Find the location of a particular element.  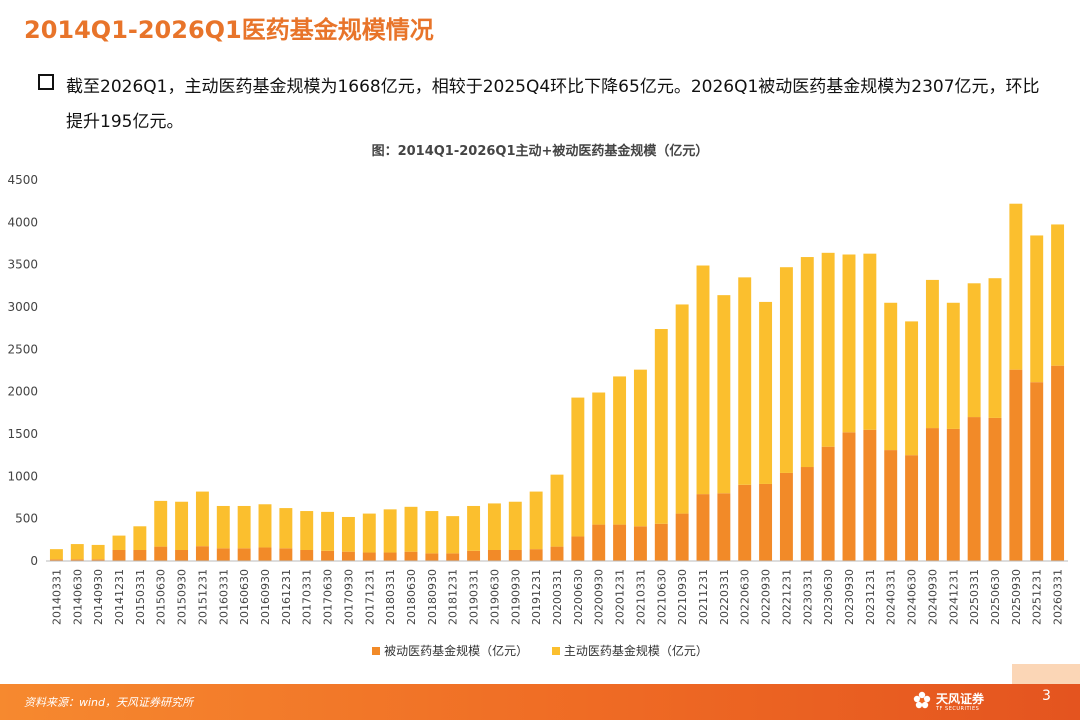

x-tick-label: 20190331 is located at coordinates (474, 597).